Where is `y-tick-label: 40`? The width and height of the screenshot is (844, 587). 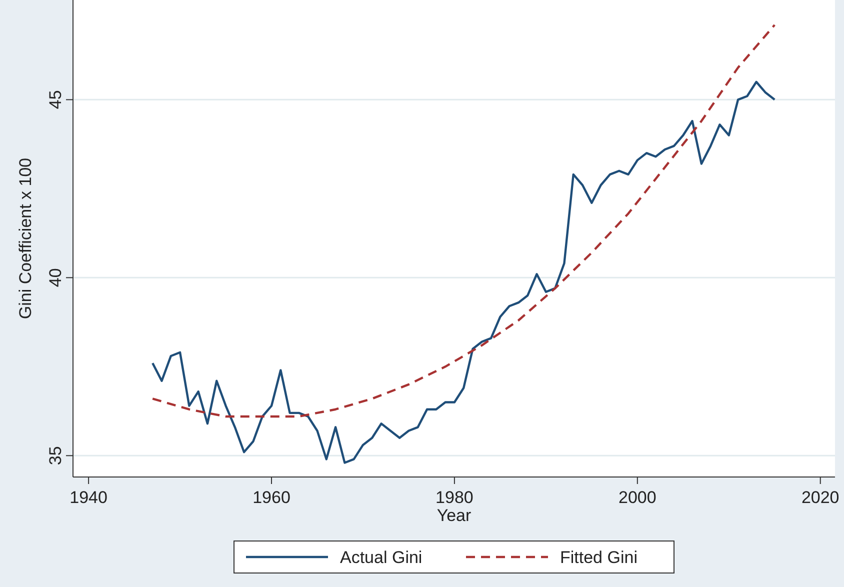
y-tick-label: 40 is located at coordinates (55, 278).